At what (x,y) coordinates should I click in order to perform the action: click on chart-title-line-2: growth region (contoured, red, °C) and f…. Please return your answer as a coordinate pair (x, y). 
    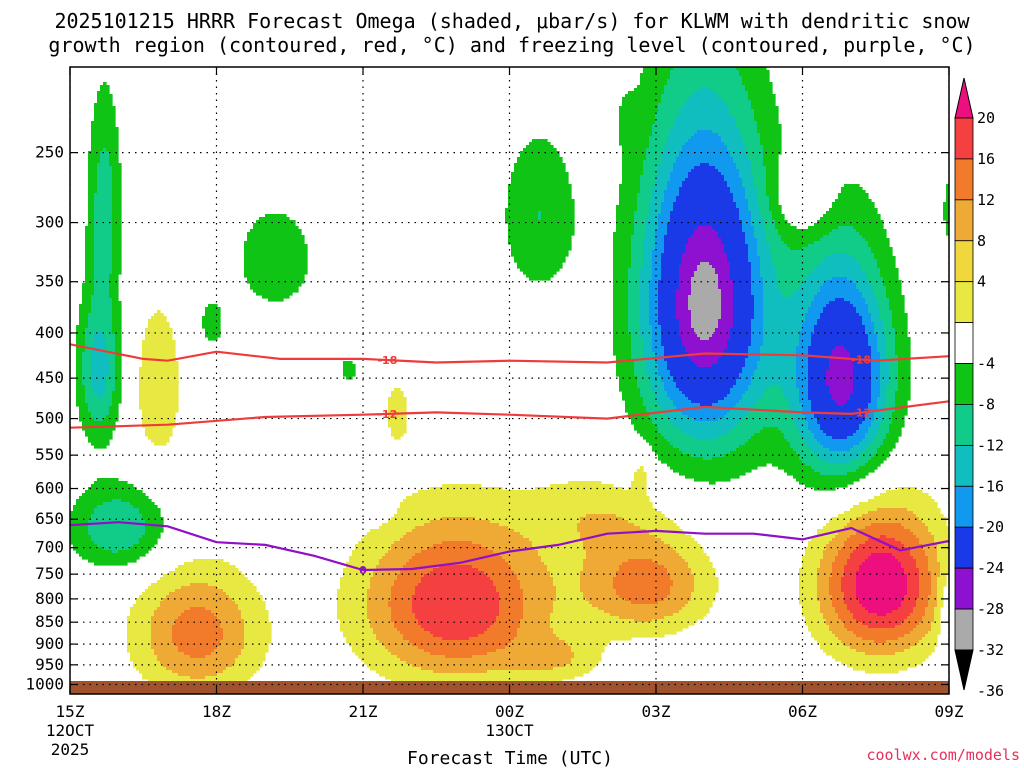
    Looking at the image, I should click on (511, 45).